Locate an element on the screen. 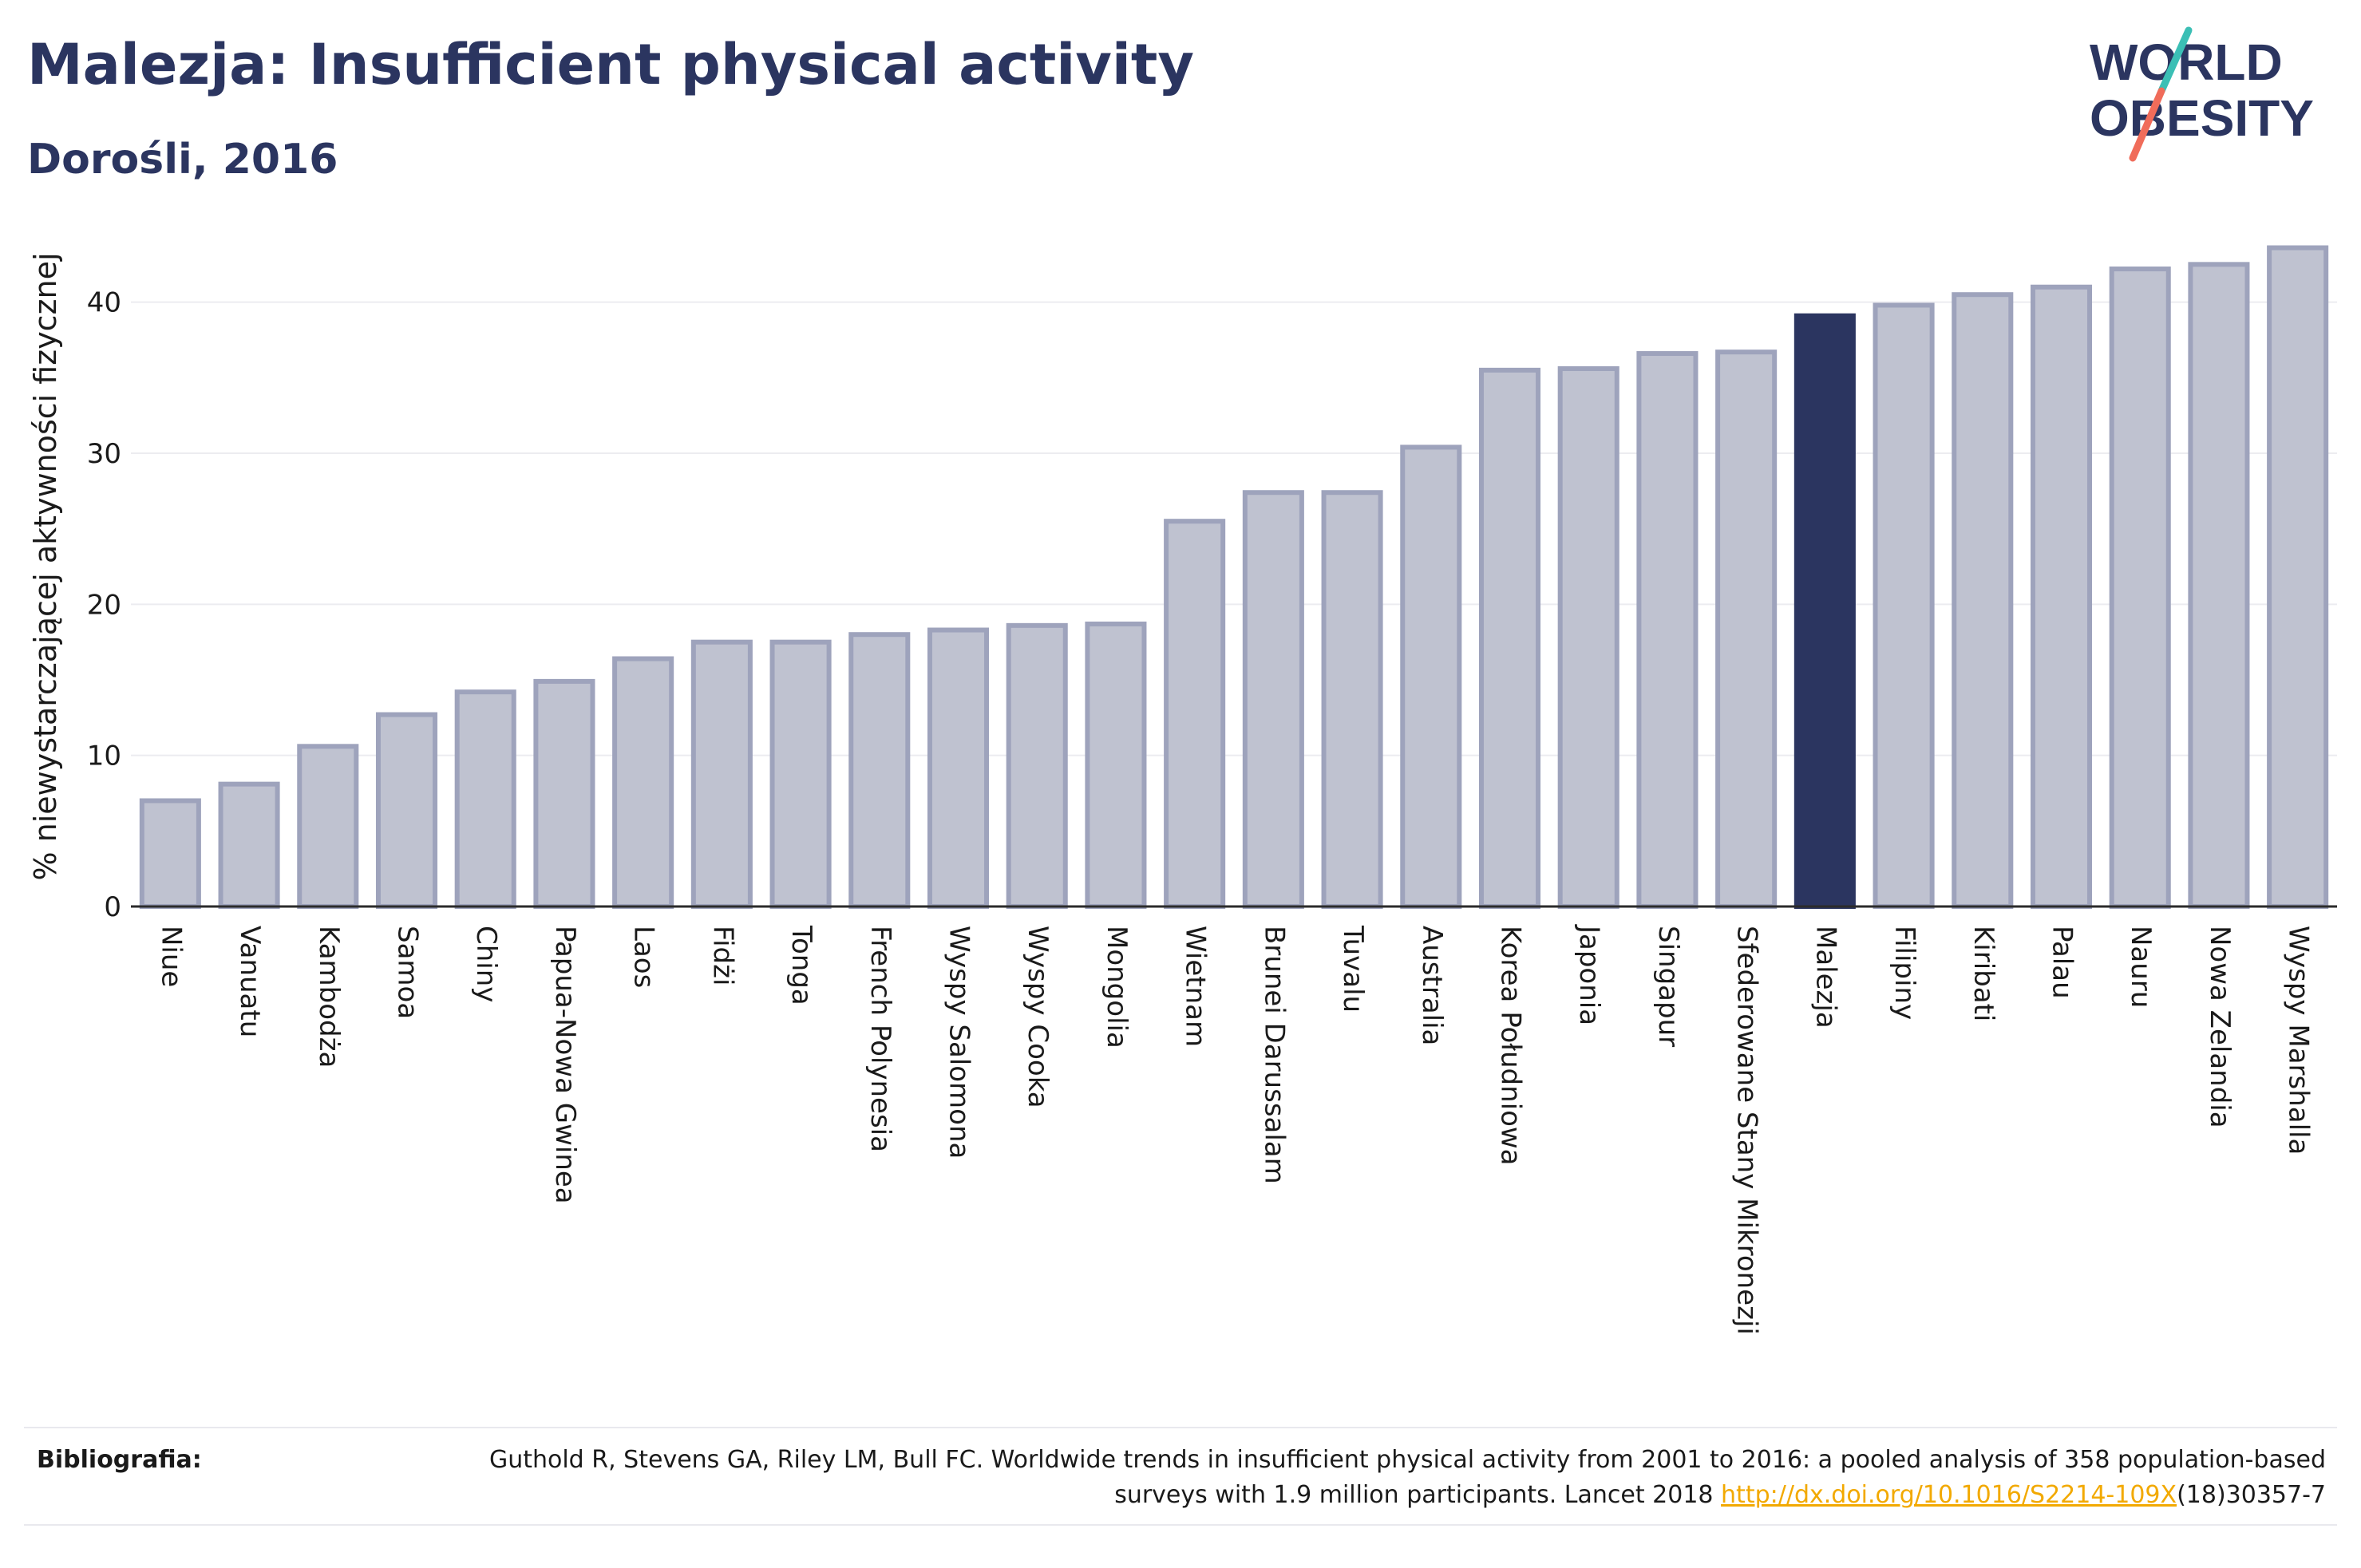 This screenshot has height=1568, width=2361. x-tick-label: Filipiny is located at coordinates (1904, 973).